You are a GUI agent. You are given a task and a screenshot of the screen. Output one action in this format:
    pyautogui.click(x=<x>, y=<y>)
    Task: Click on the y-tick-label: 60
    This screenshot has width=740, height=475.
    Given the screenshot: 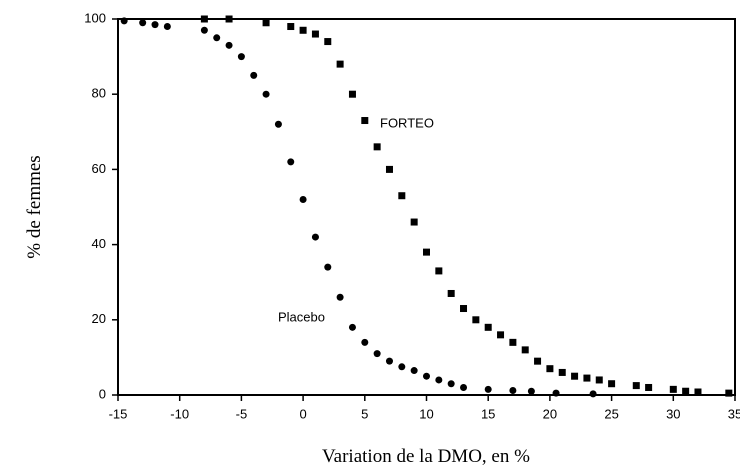 What is the action you would take?
    pyautogui.click(x=99, y=168)
    